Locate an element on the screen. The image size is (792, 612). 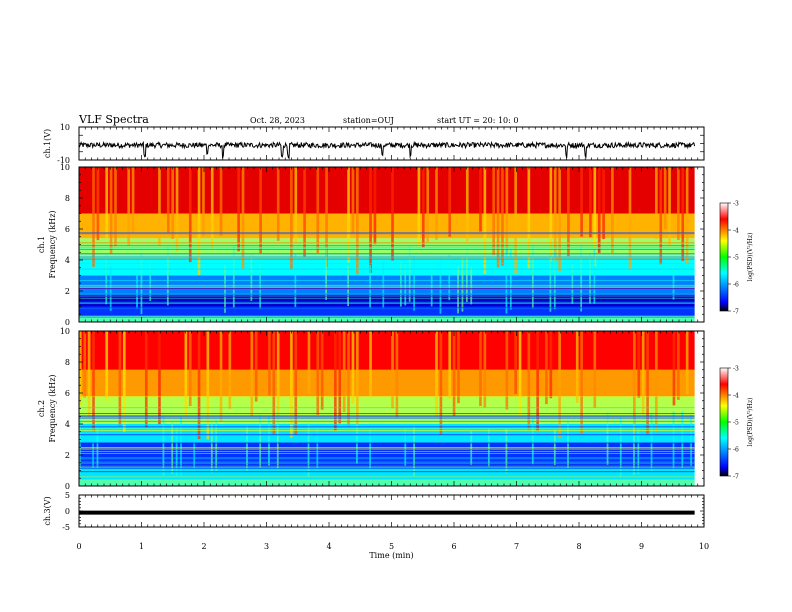
ch2-colorbar: -3 -4 -5 -6 -7 log(PSD)(V²/Hz) is located at coordinates (736, 423).